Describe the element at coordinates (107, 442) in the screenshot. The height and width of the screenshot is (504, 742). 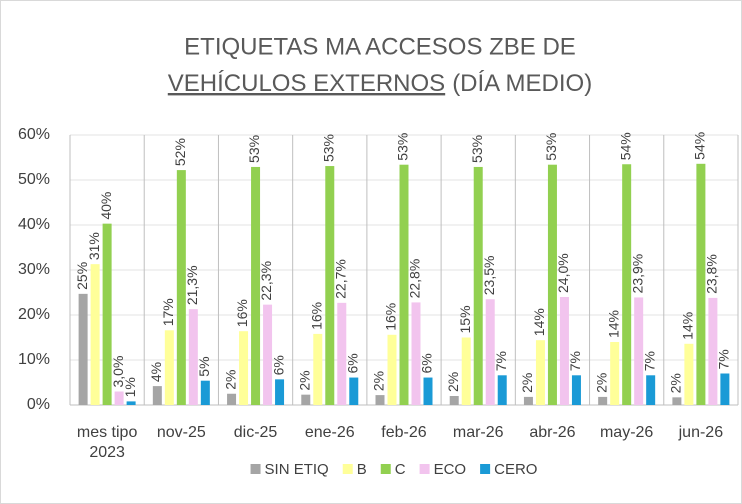
I see `x-tick-label: mes tipo 2023` at that location.